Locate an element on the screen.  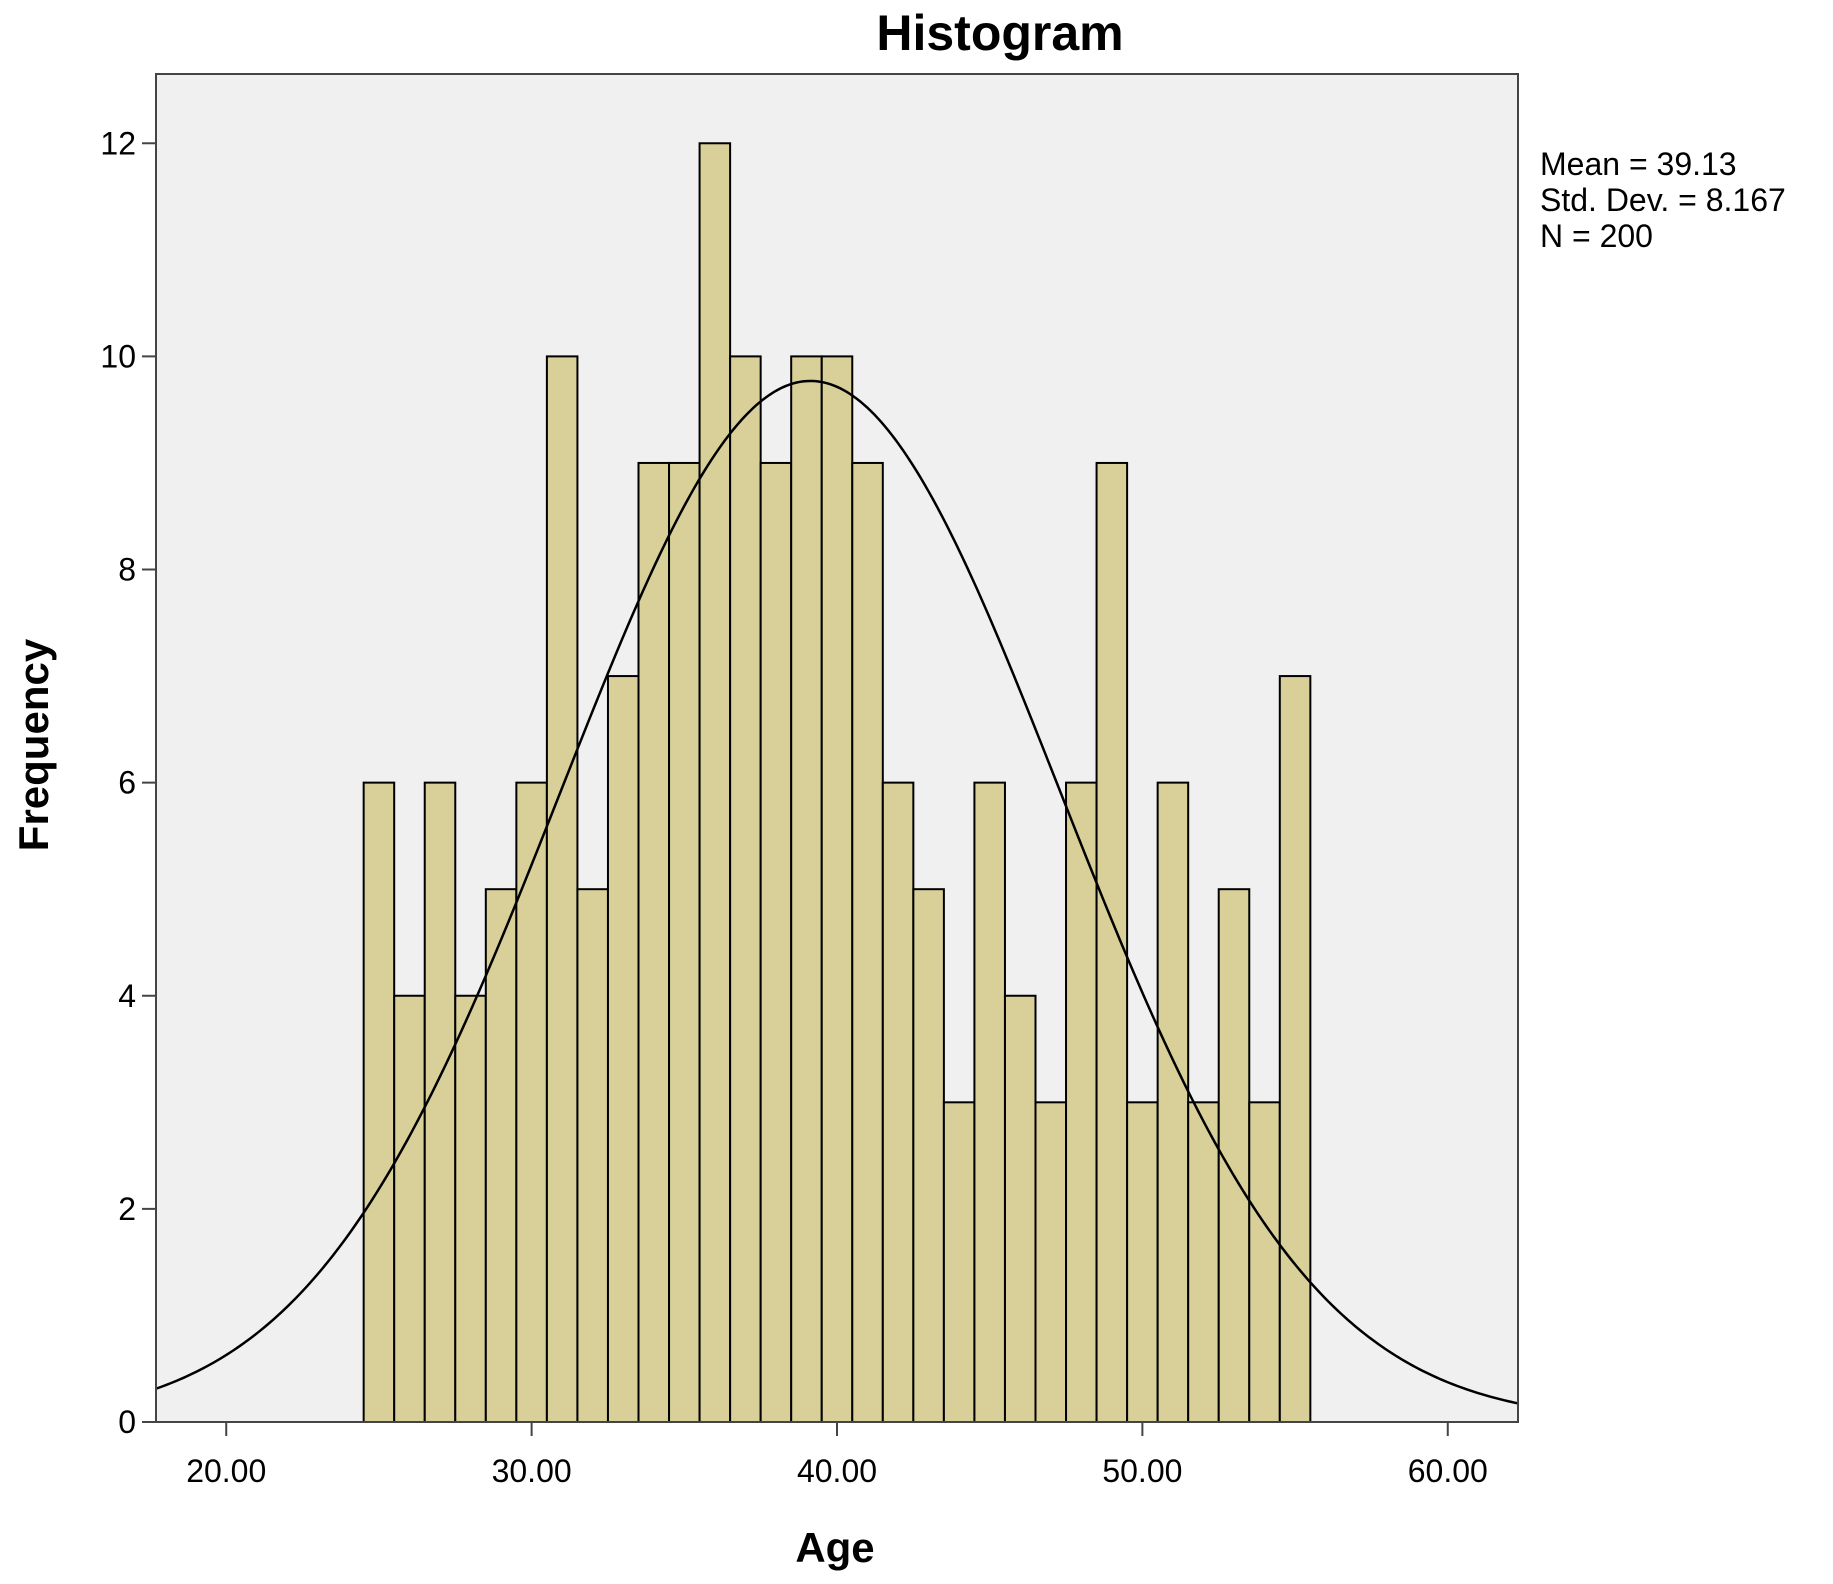
y-tick-label: 0 is located at coordinates (127, 1422).